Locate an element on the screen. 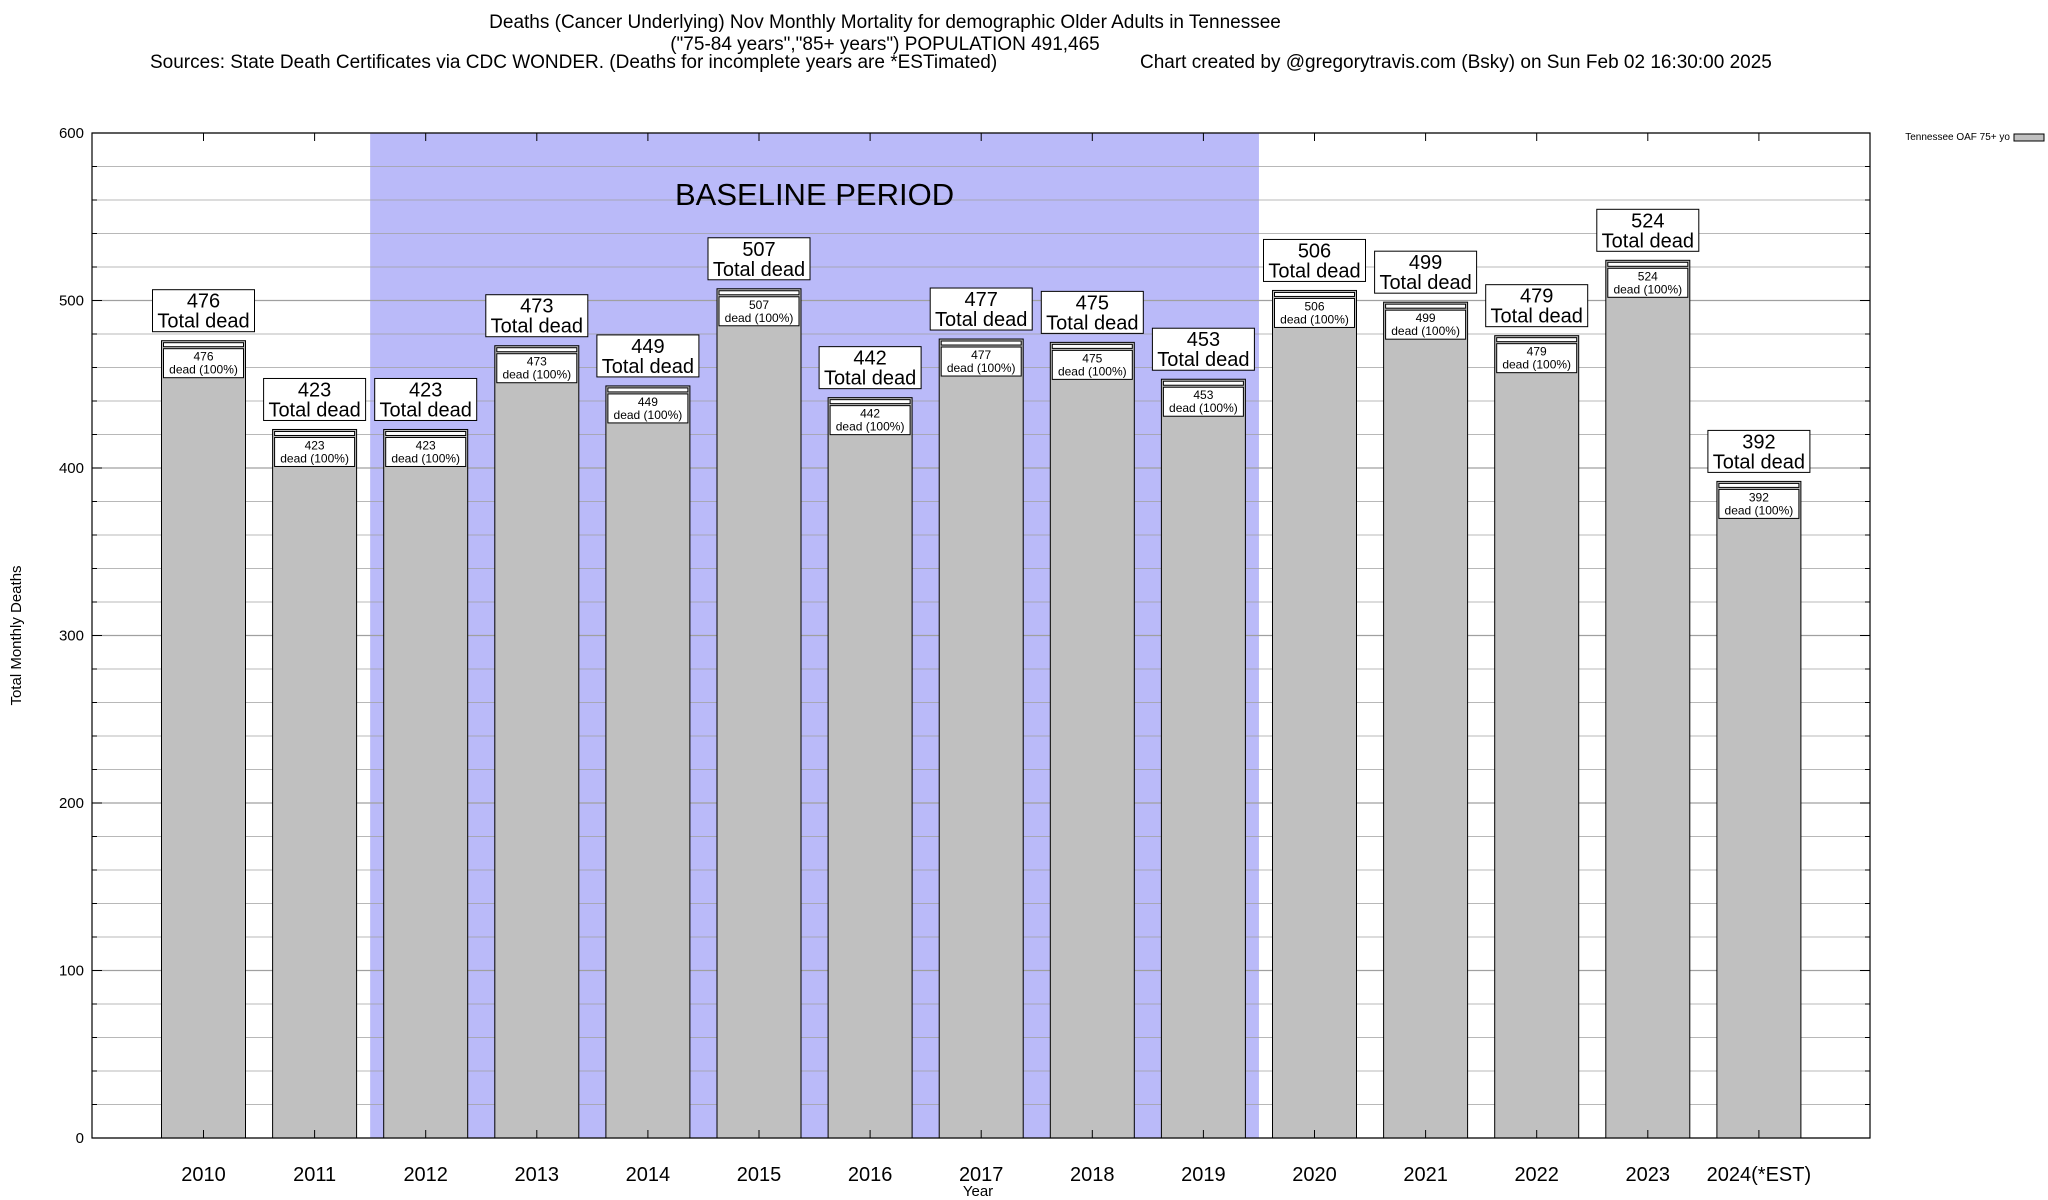 This screenshot has width=2048, height=1200. total-value-label: 476 is located at coordinates (203, 302).